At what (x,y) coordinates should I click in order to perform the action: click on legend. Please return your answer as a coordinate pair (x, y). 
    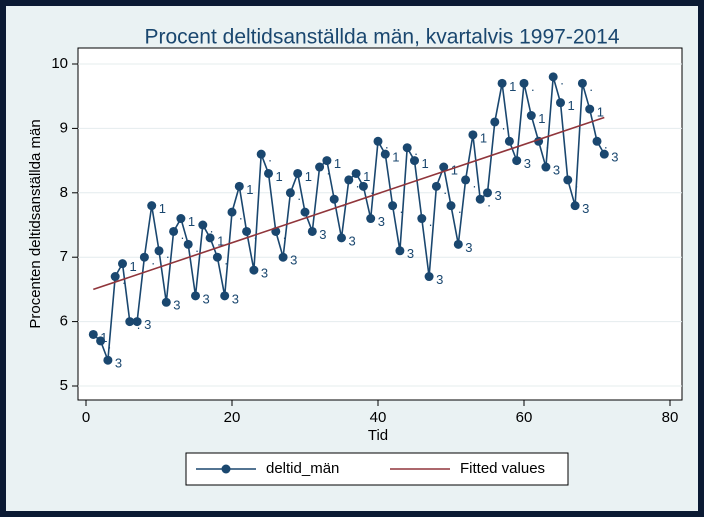
    Looking at the image, I should click on (377, 469).